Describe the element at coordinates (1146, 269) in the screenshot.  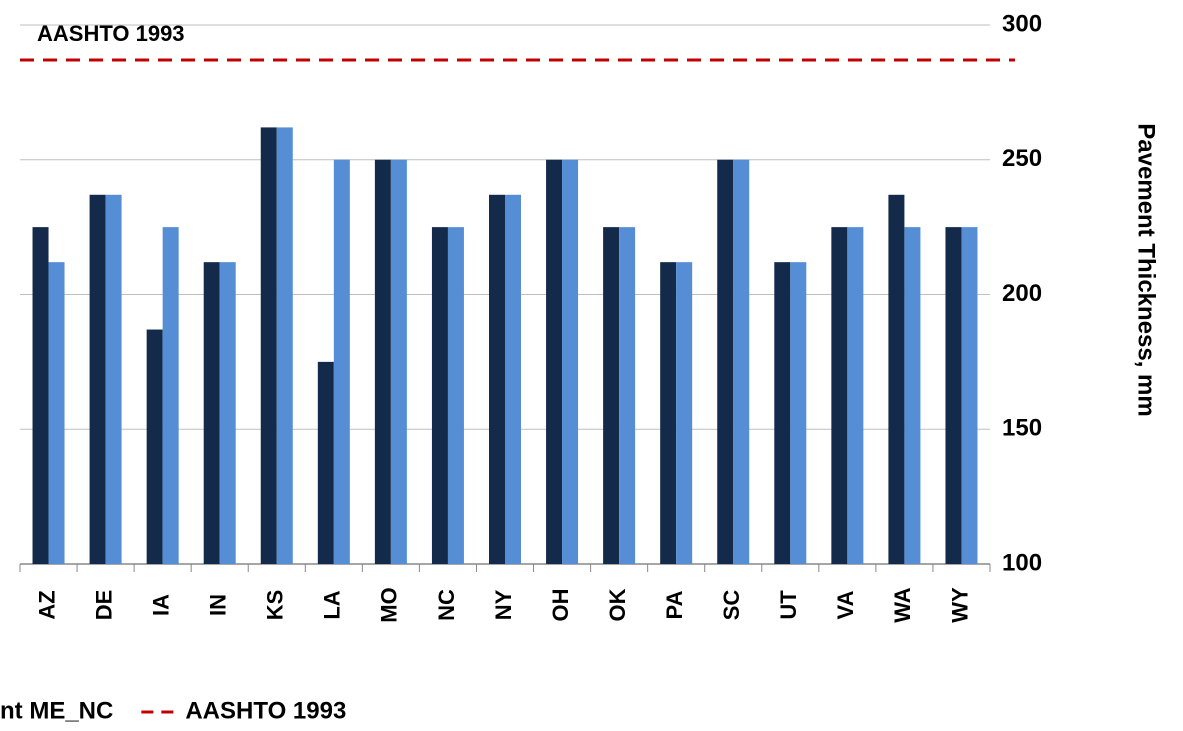
I see `y-axis-label: Pavement Thickness, mm` at that location.